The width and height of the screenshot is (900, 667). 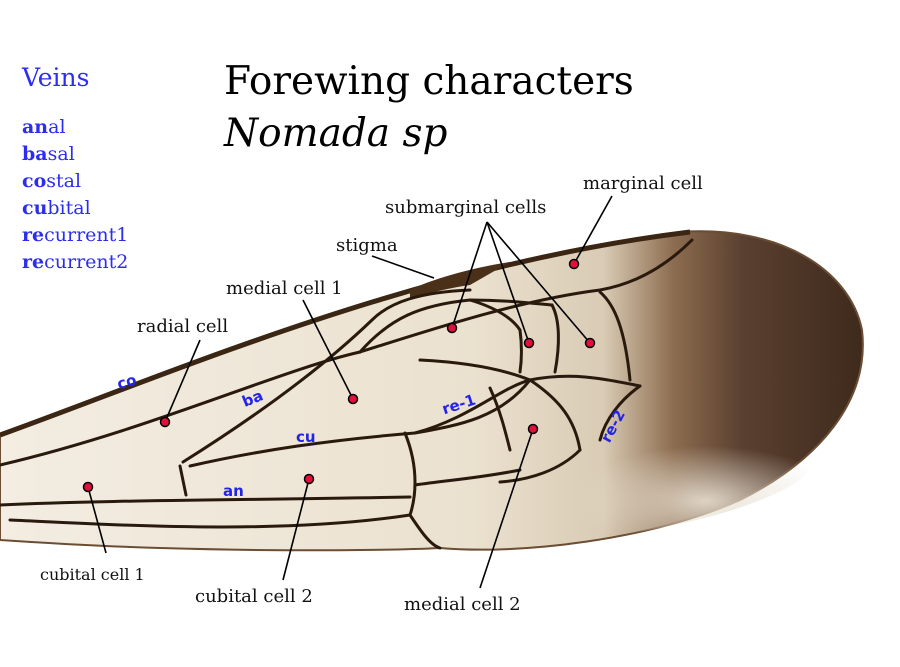 What do you see at coordinates (460, 281) in the screenshot?
I see `stigma-shape` at bounding box center [460, 281].